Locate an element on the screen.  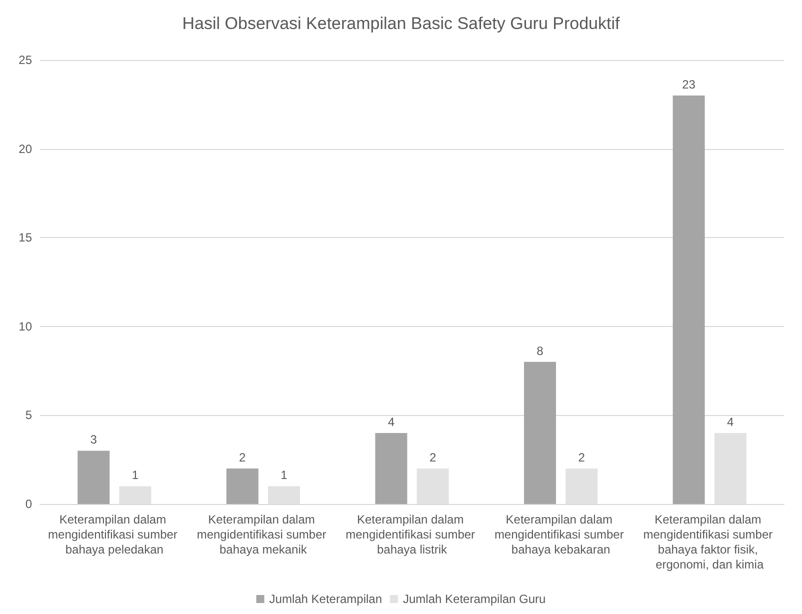
x-tick-label: Keterampilan dalam mengidentifikasi sumber bahaya peledakan is located at coordinates (114, 534).